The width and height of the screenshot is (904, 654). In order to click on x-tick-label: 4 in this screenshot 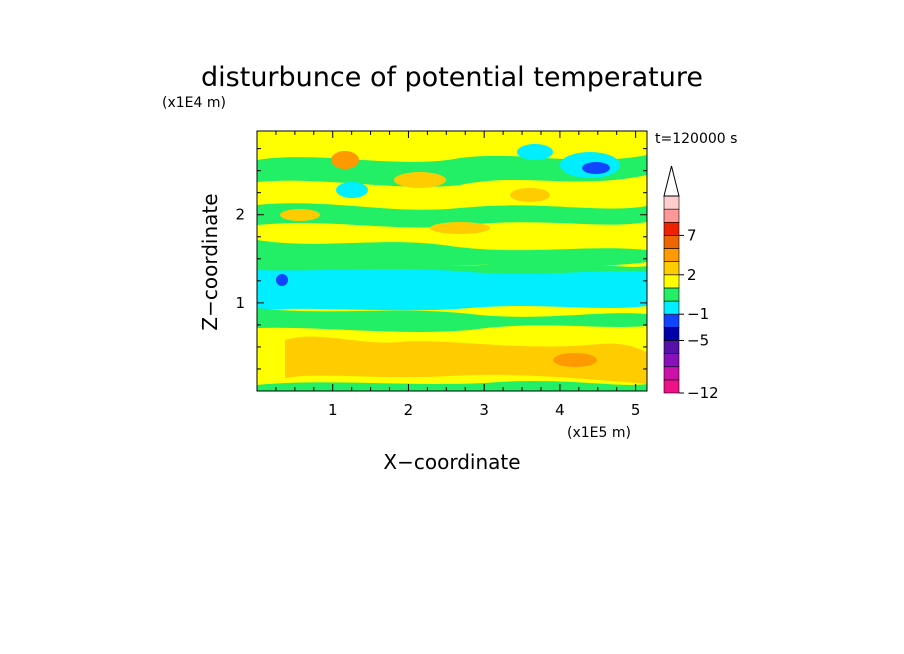, I will do `click(560, 410)`.